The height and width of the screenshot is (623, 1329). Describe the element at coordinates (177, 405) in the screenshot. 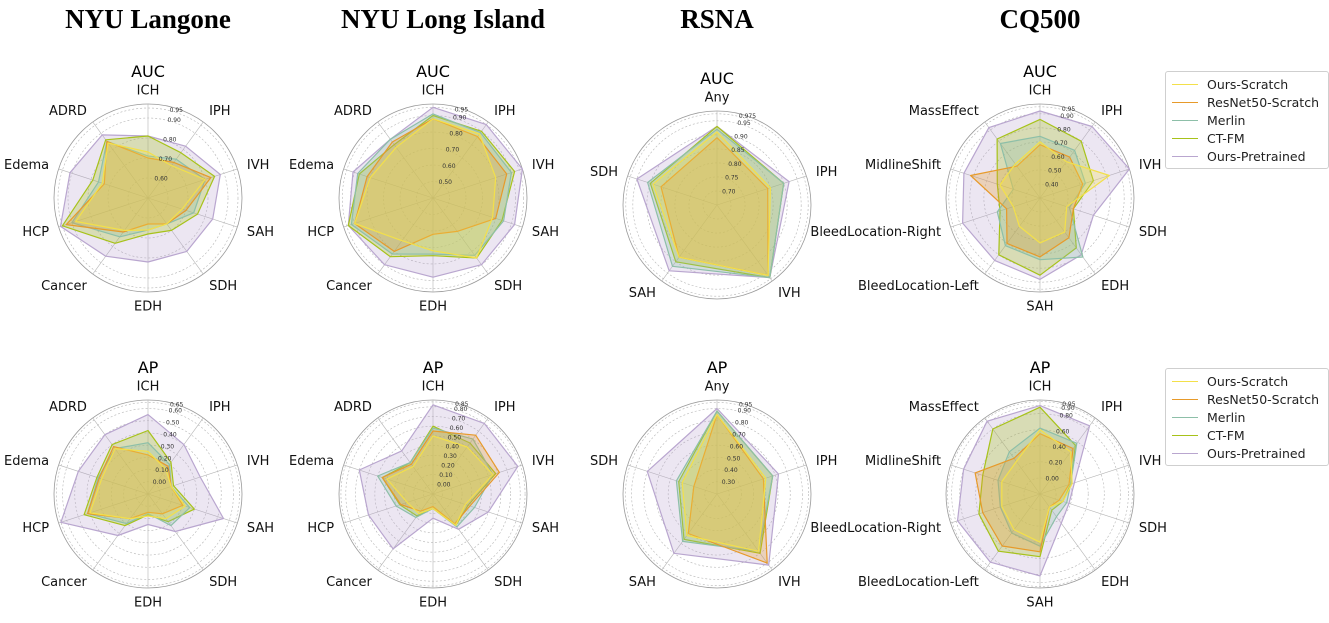

I see `radial-tick-label: 0.65` at that location.